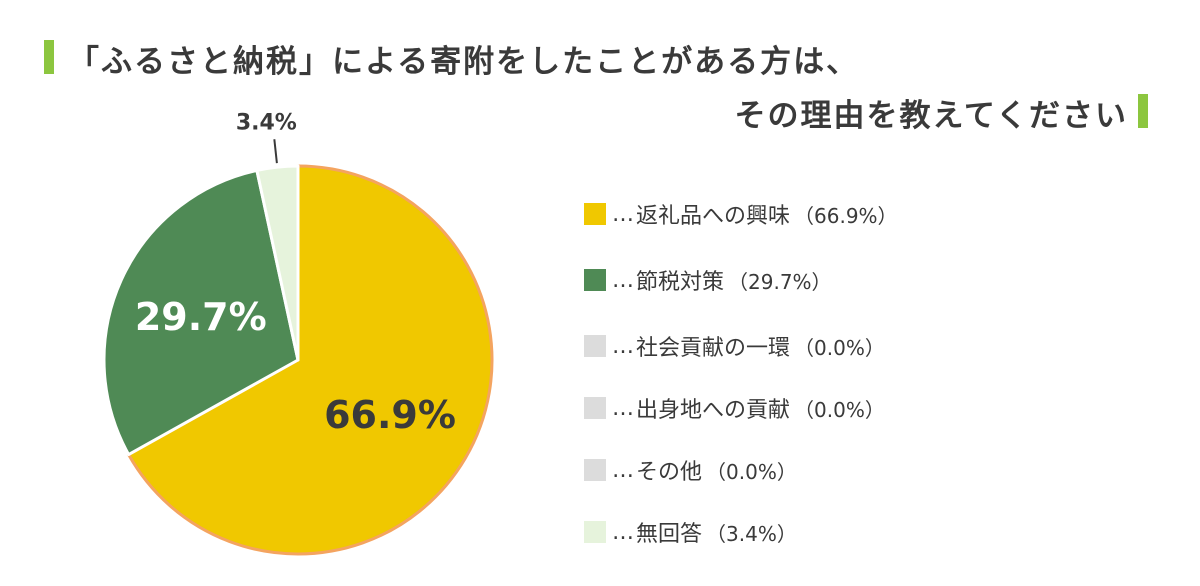 The height and width of the screenshot is (586, 1200). What do you see at coordinates (680, 282) in the screenshot?
I see `legend-label-2: 節税対策` at bounding box center [680, 282].